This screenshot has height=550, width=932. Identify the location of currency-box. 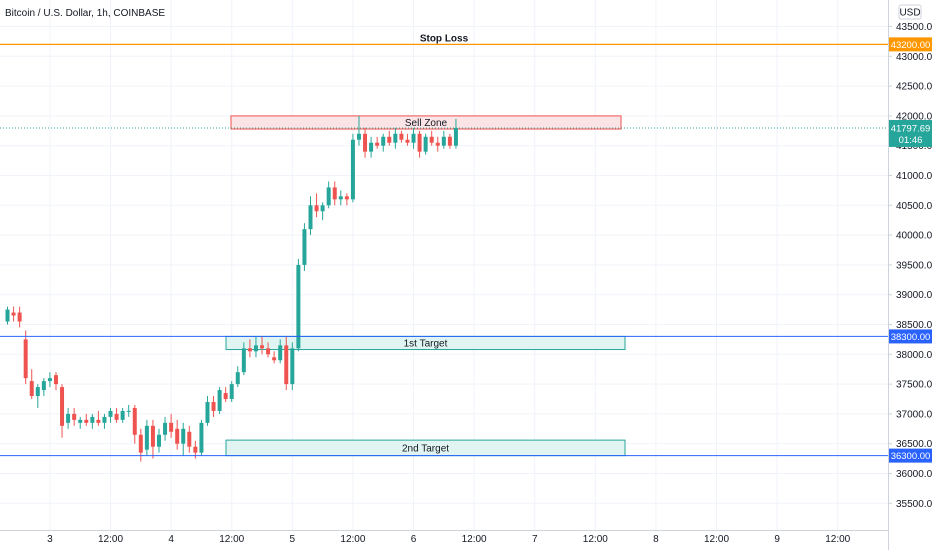
(910, 12).